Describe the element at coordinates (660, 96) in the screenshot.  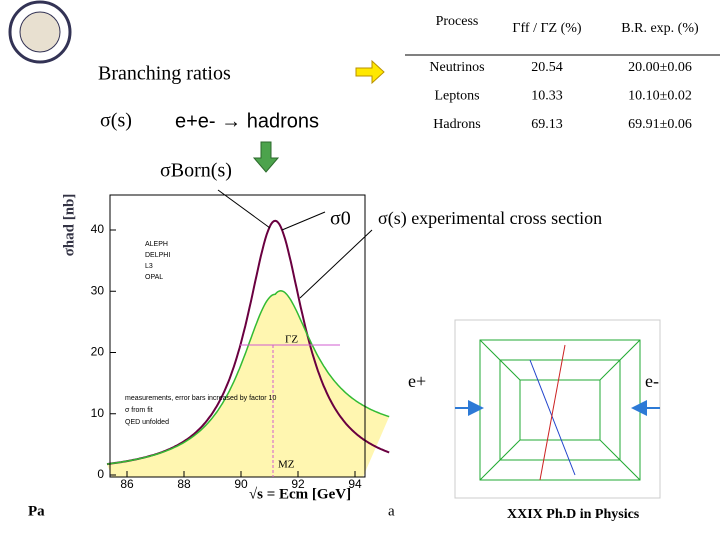
I see `table-cell: 10.10±0.02` at that location.